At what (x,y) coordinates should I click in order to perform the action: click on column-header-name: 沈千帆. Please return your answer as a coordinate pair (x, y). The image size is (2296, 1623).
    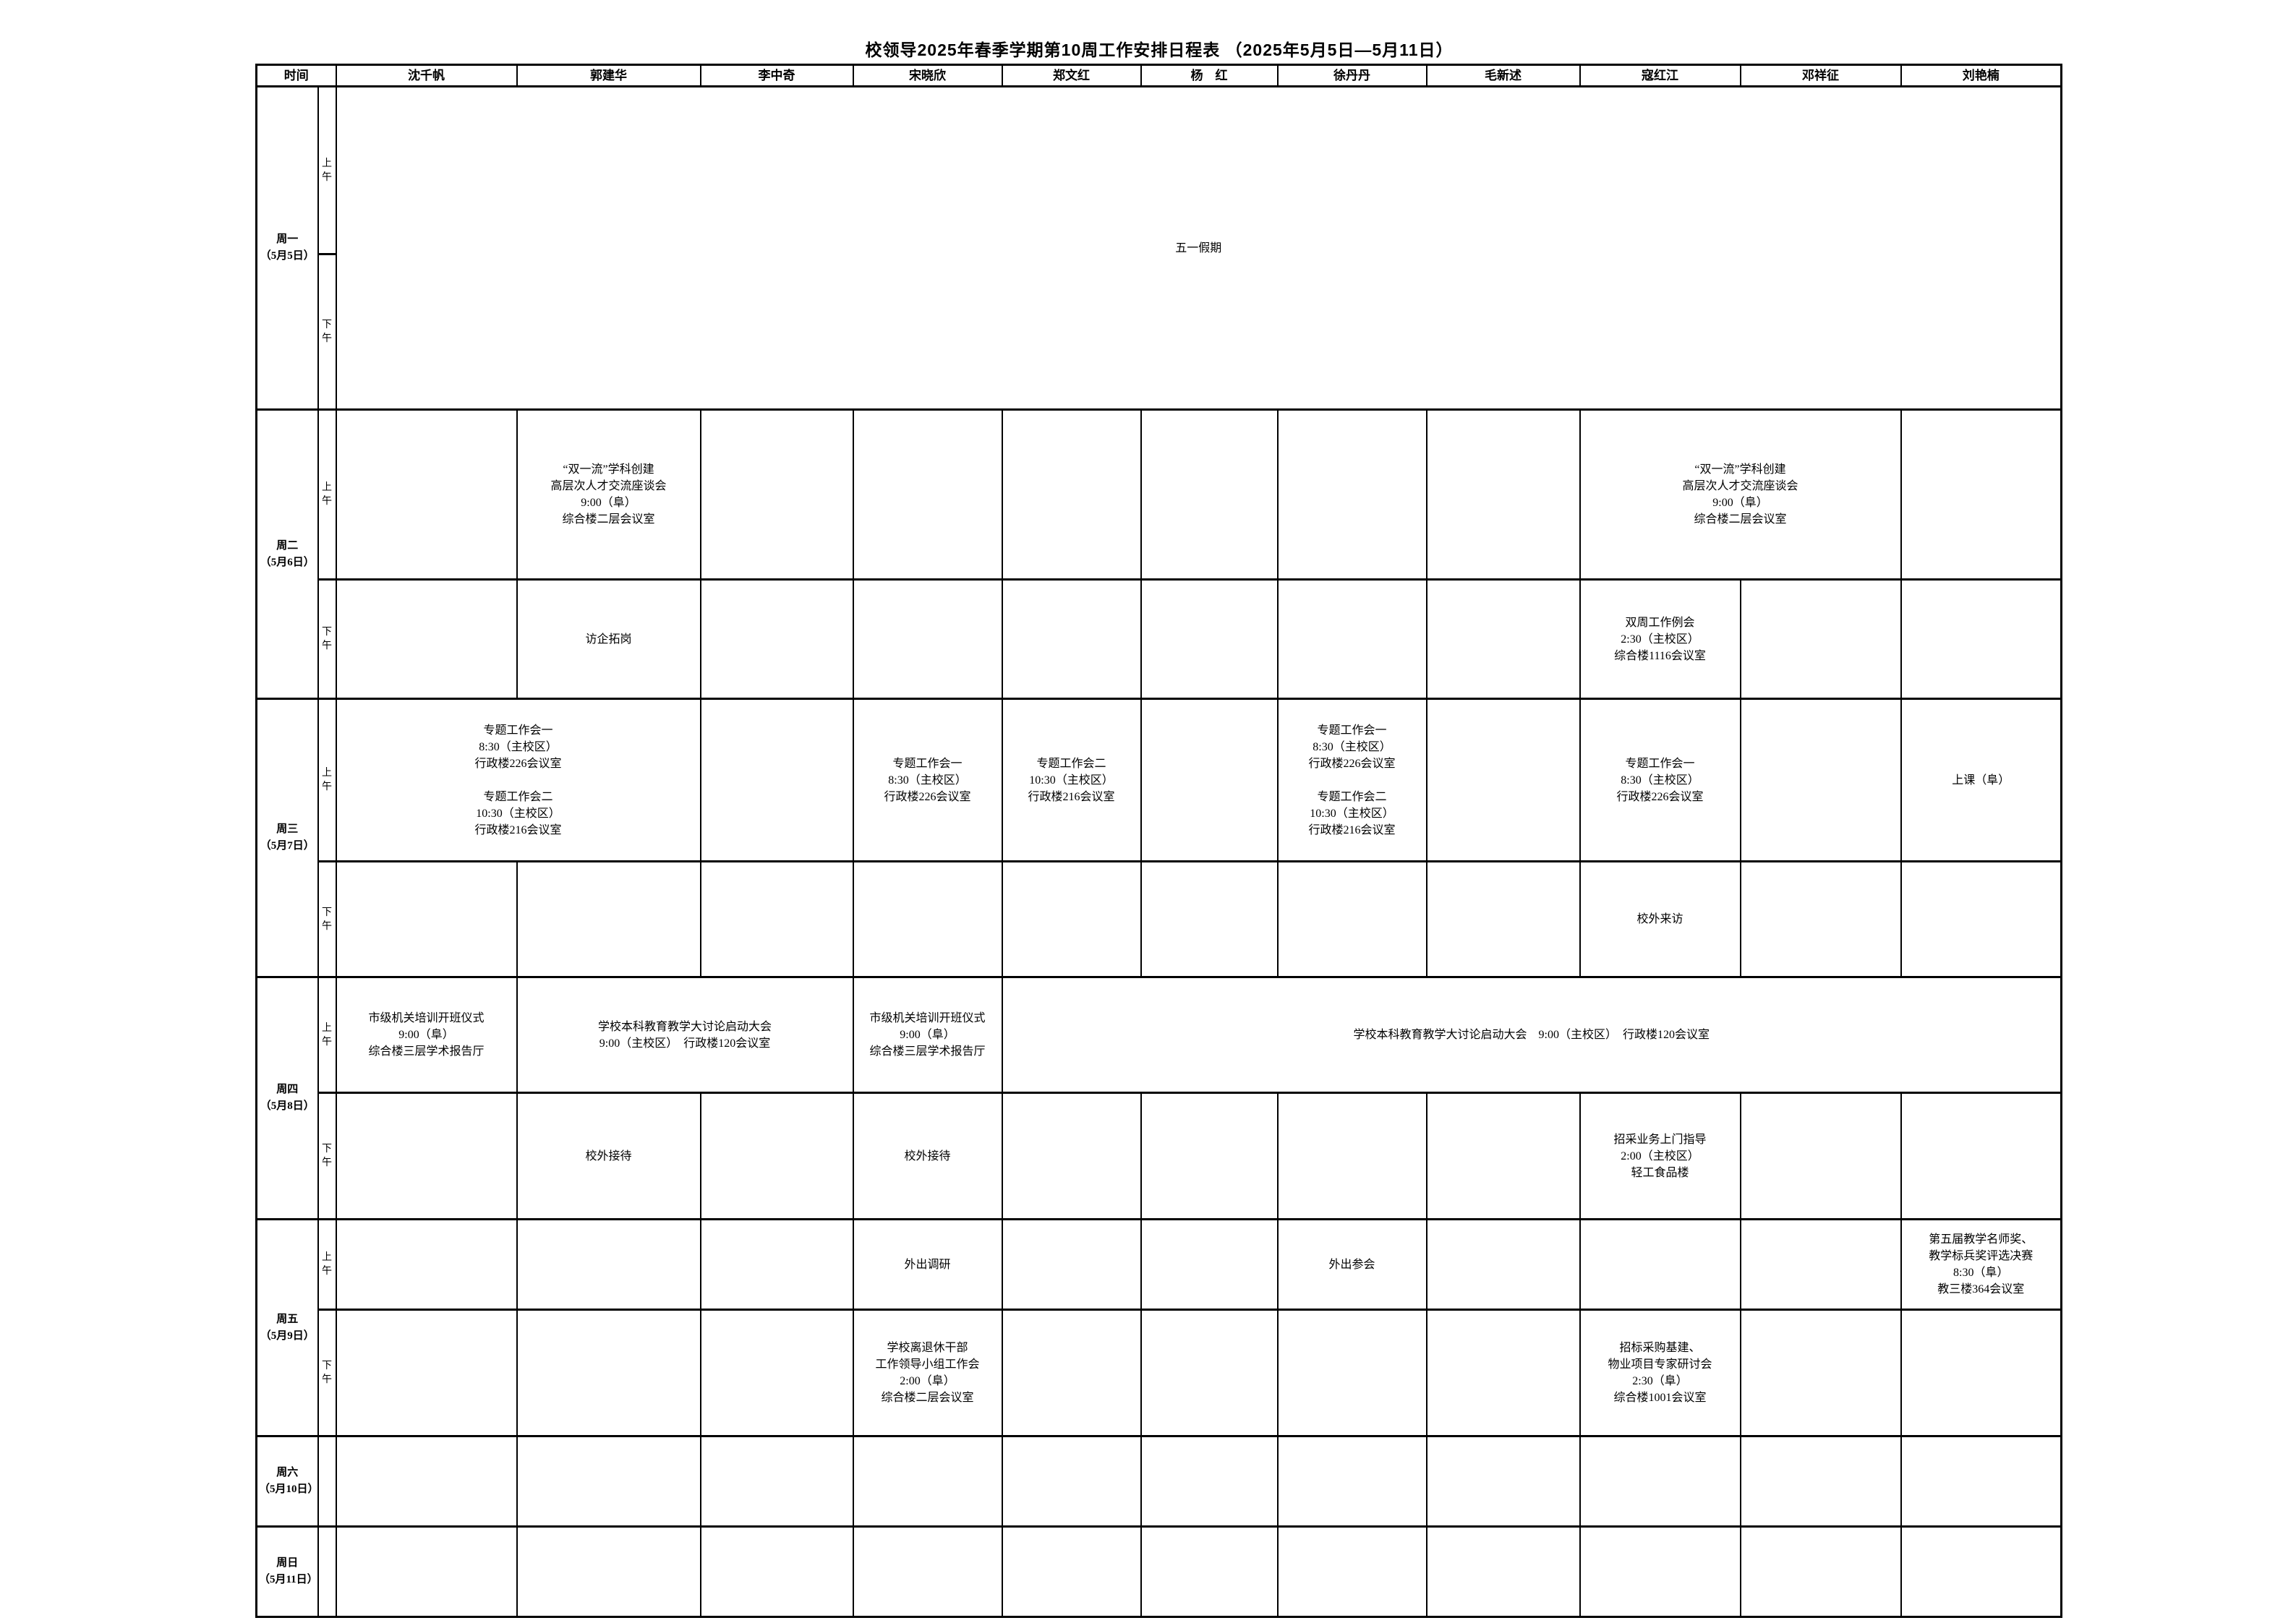
    Looking at the image, I should click on (426, 75).